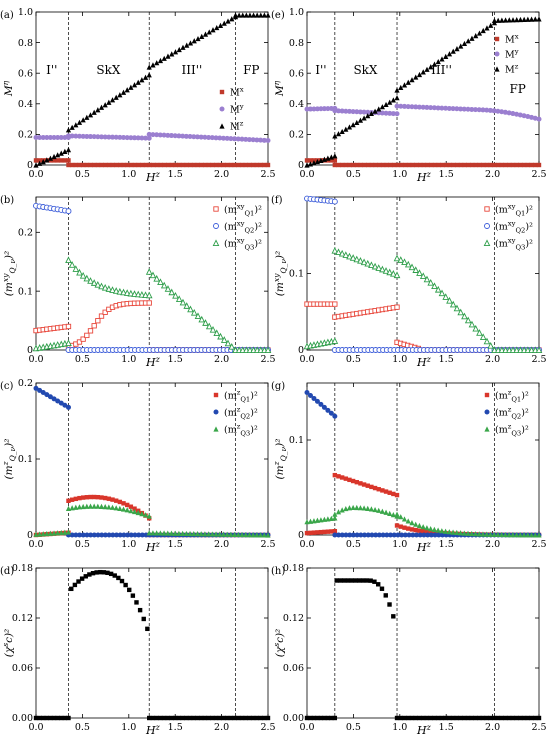  What do you see at coordinates (237, 92) in the screenshot?
I see `legend-entry-label: Mx` at bounding box center [237, 92].